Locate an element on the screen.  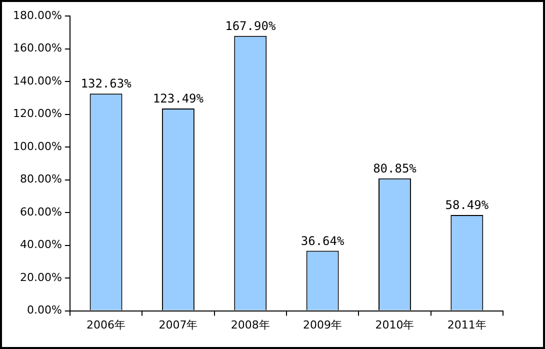
x-tick-label: 2006年 is located at coordinates (106, 325).